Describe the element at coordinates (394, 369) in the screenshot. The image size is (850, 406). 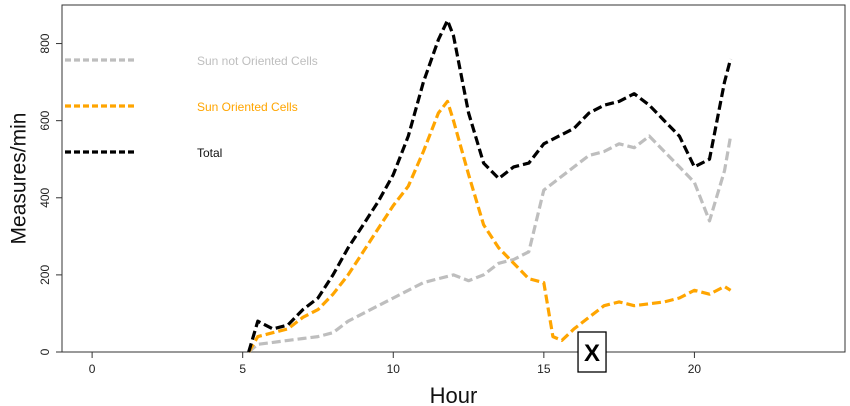
I see `x-tick-label: 10` at that location.